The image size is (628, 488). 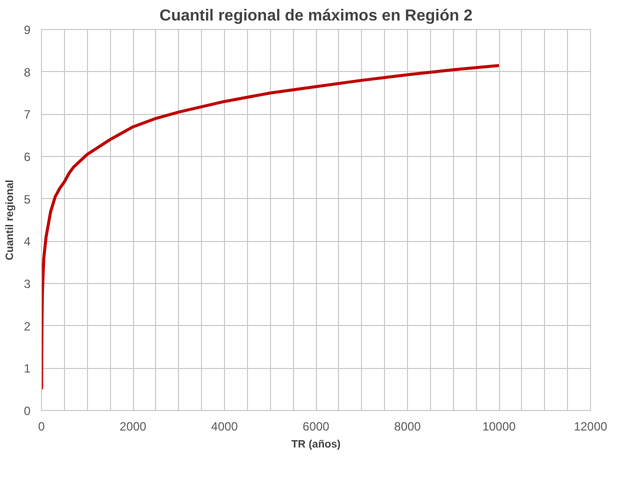 I want to click on x-tick-label: 4000, so click(x=224, y=427).